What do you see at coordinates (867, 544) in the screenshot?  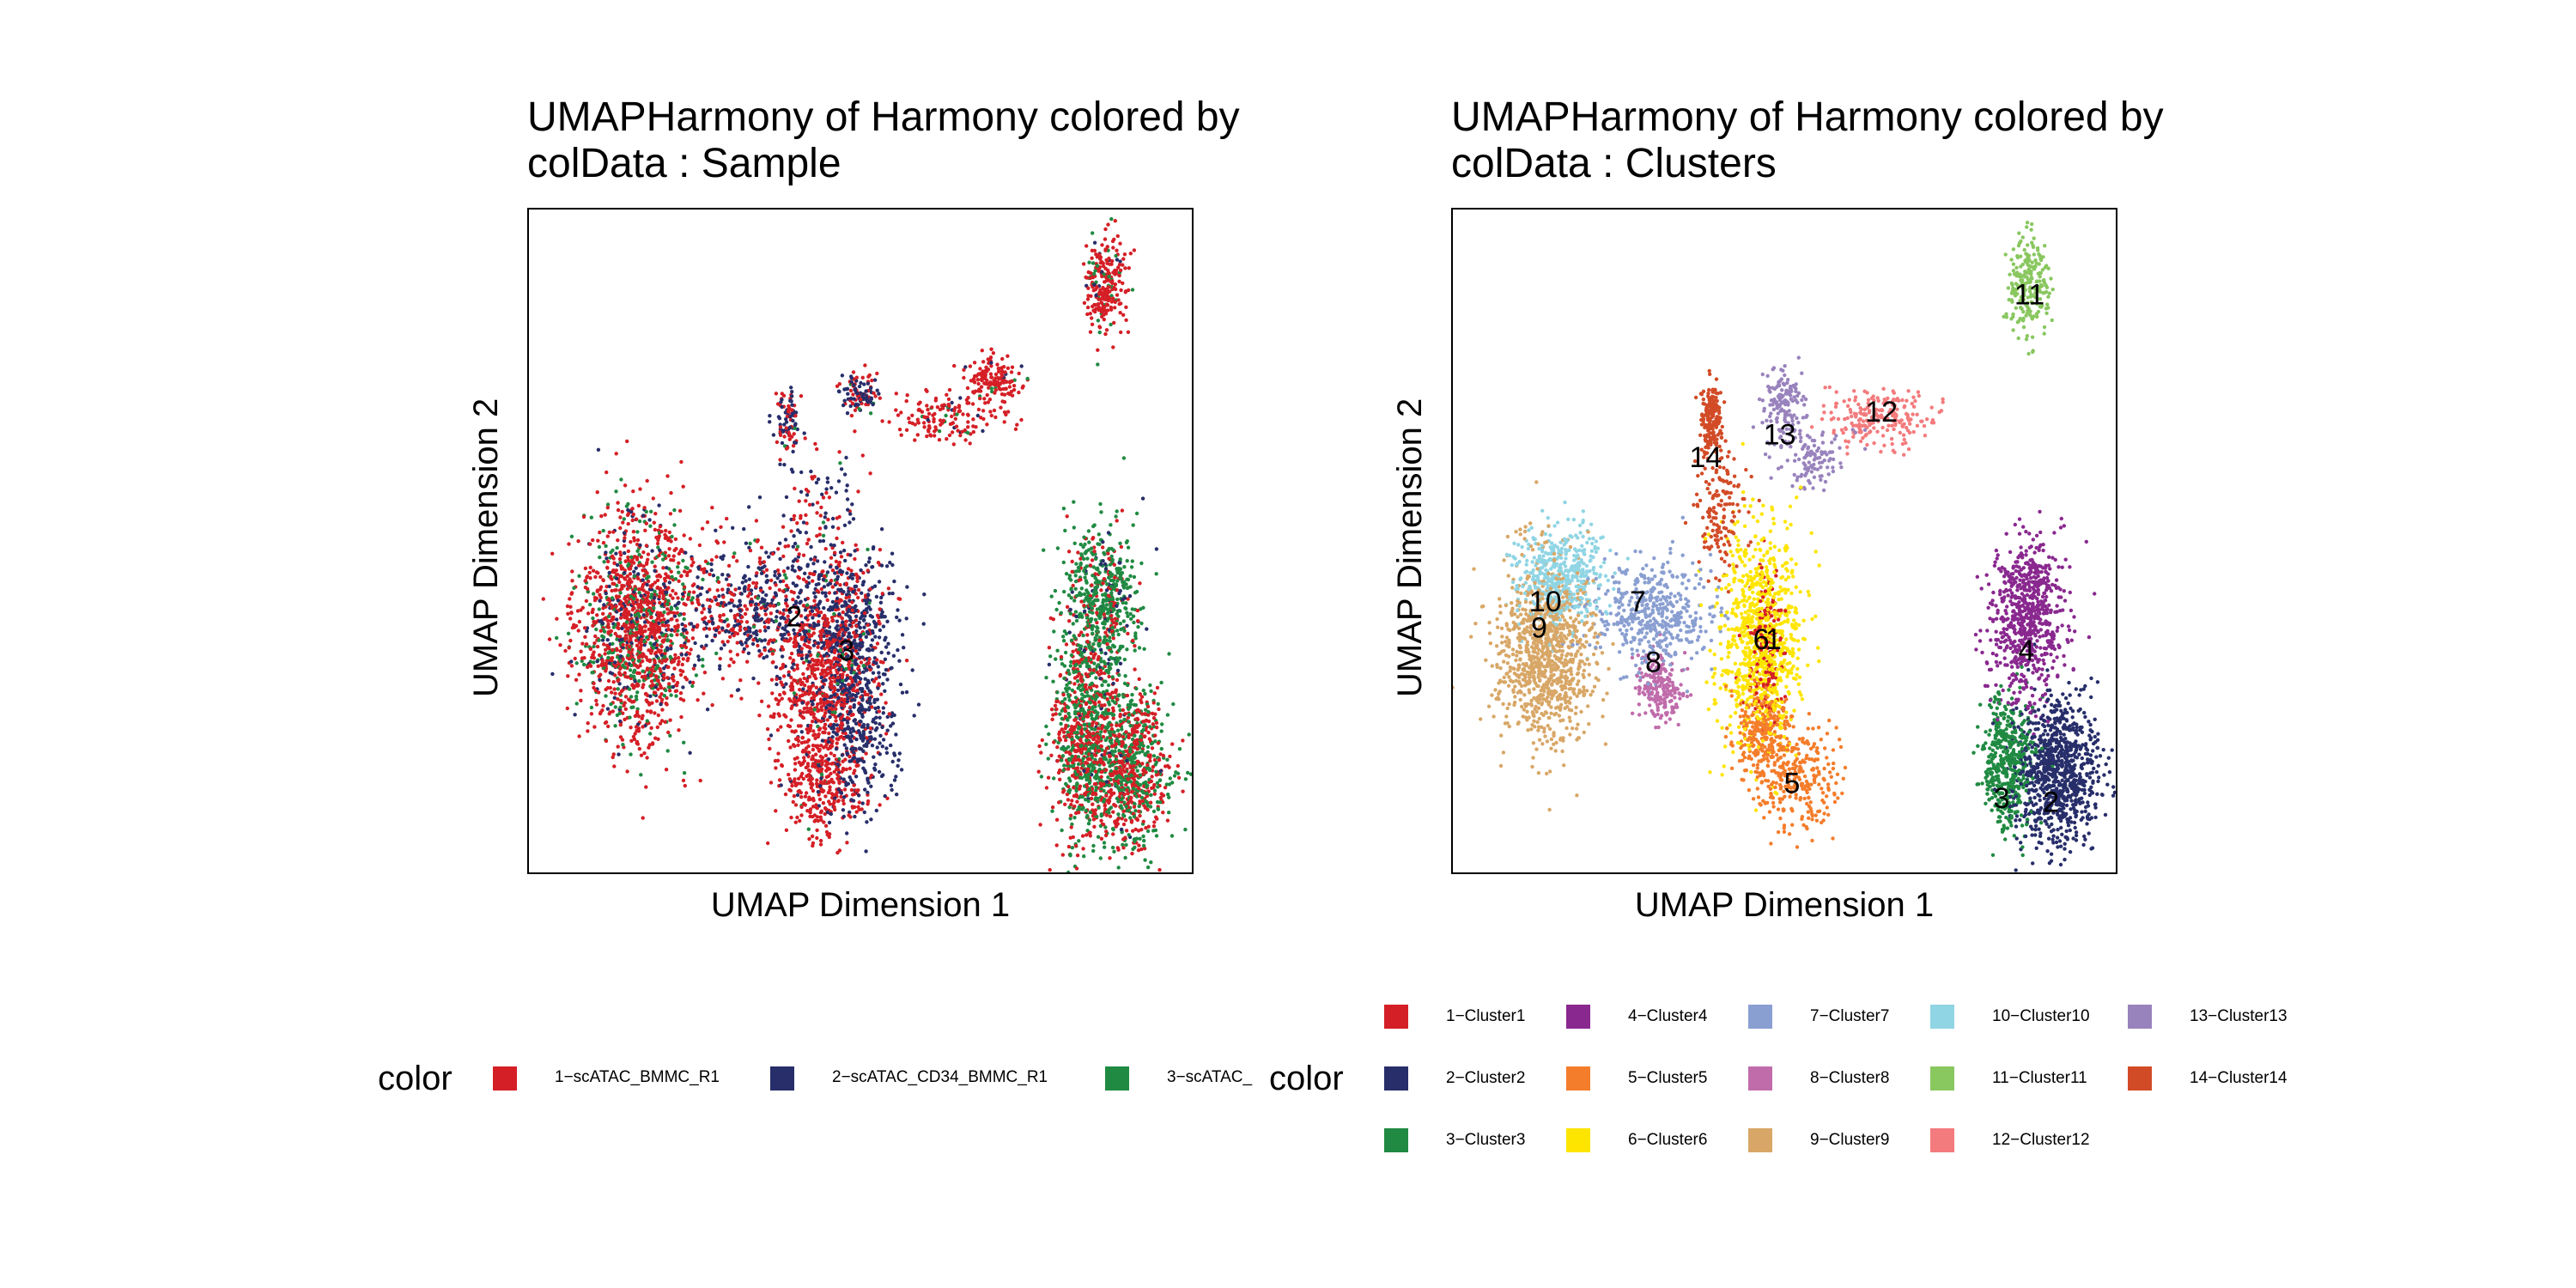 I see `left-scatter-svg: 23` at bounding box center [867, 544].